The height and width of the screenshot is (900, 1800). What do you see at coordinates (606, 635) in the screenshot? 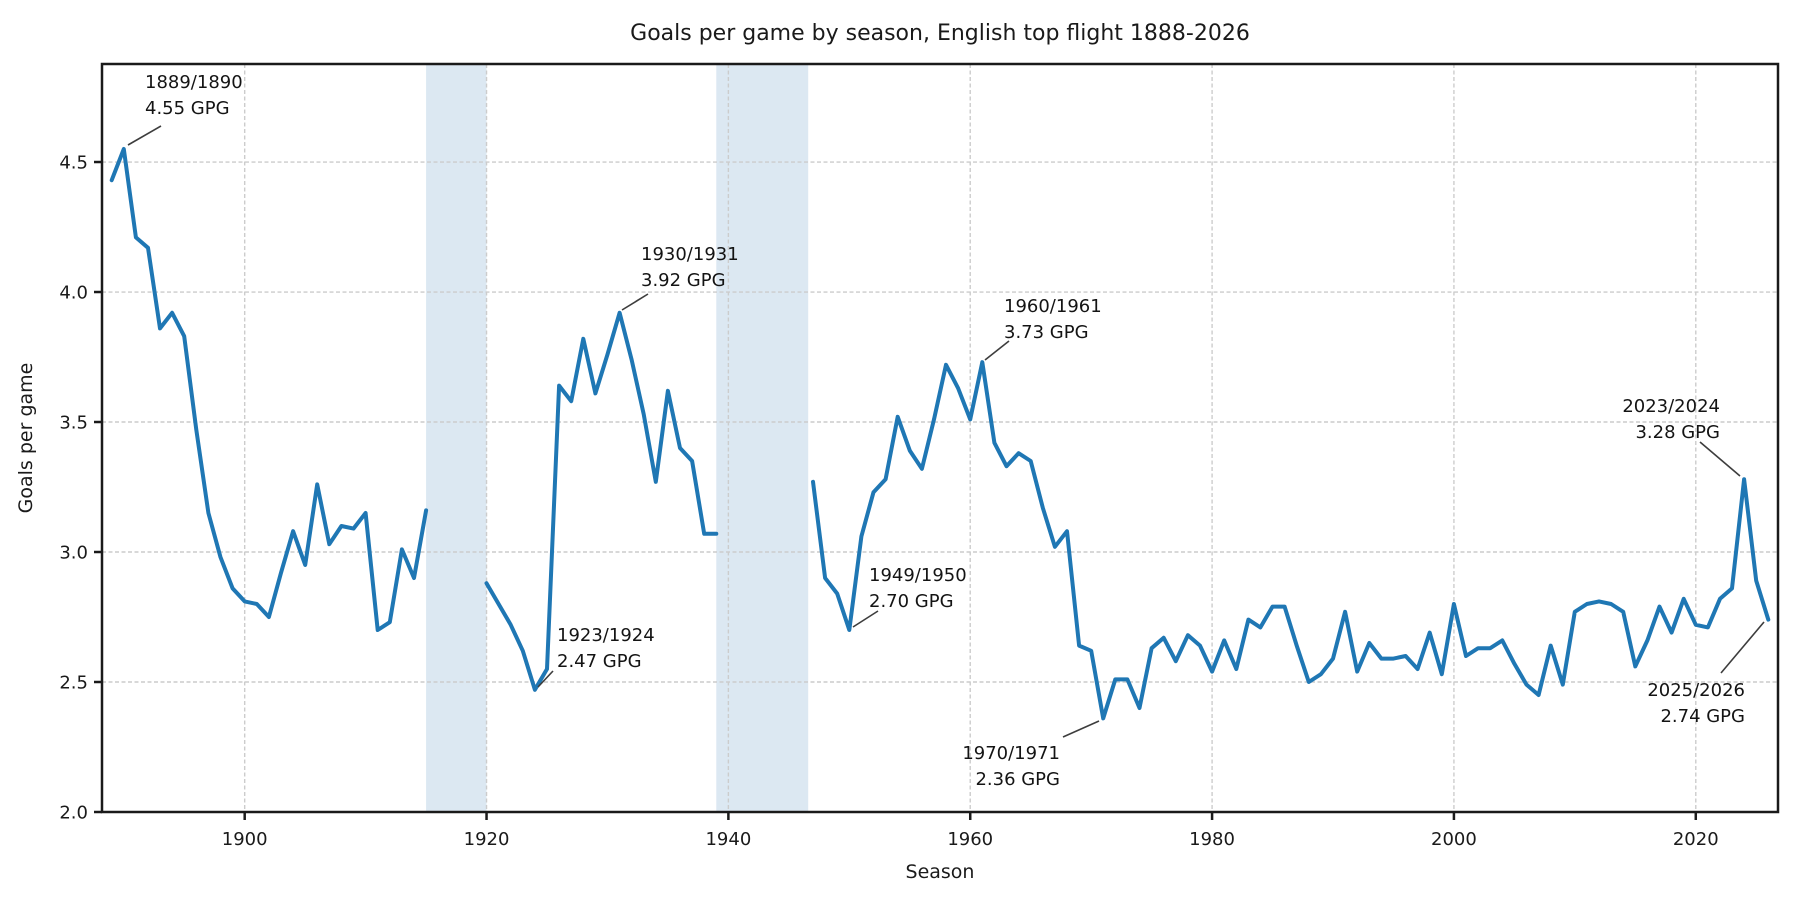
I see `annotation-label: 1923/1924` at bounding box center [606, 635].